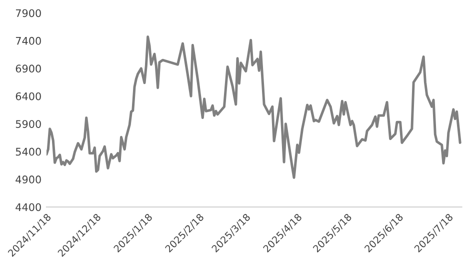 The image size is (465, 276). I want to click on y-tick-label: 4400, so click(28, 207).